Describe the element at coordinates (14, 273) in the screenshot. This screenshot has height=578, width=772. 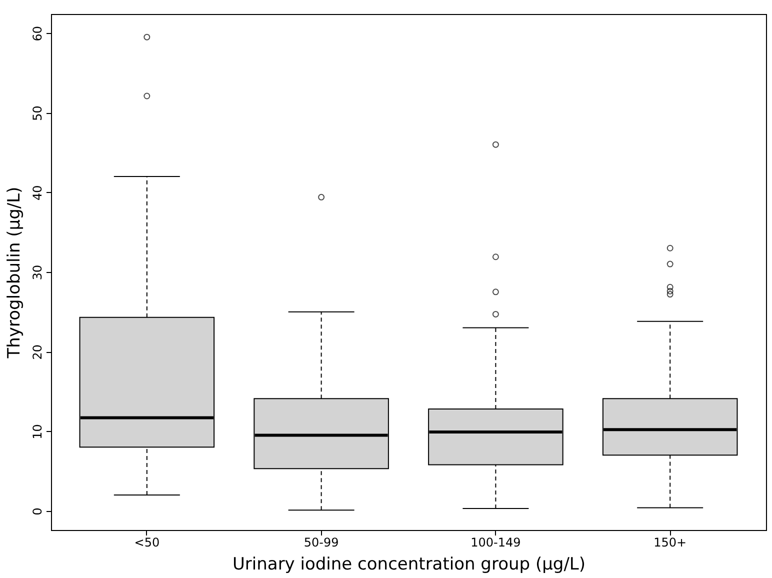
I see `y-axis-title: Thyroglobulin (µg/L)` at that location.